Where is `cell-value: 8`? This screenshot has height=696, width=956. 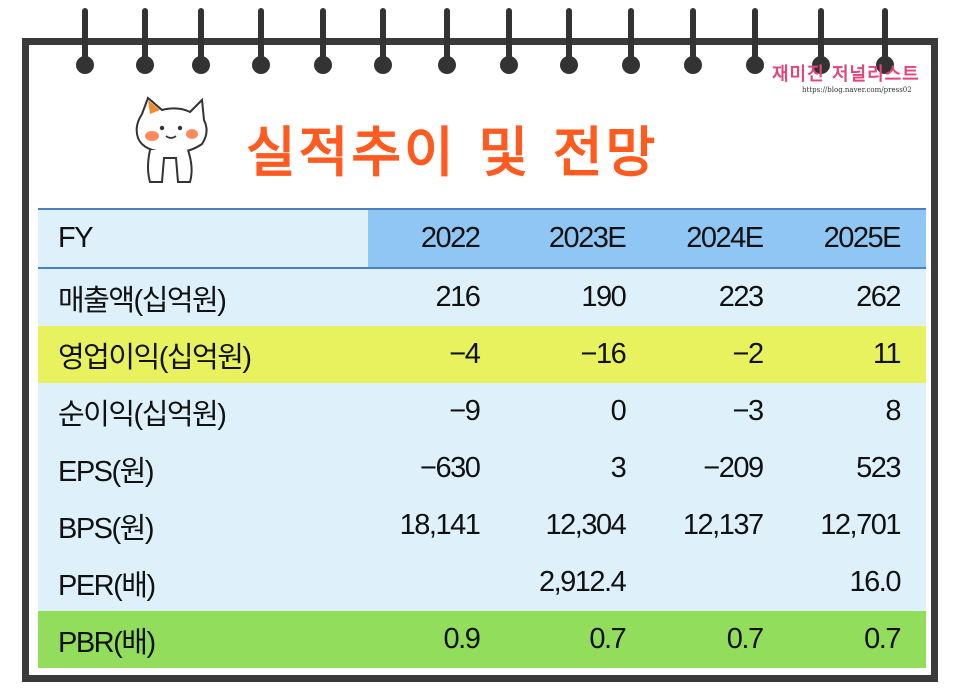
cell-value: 8 is located at coordinates (893, 411).